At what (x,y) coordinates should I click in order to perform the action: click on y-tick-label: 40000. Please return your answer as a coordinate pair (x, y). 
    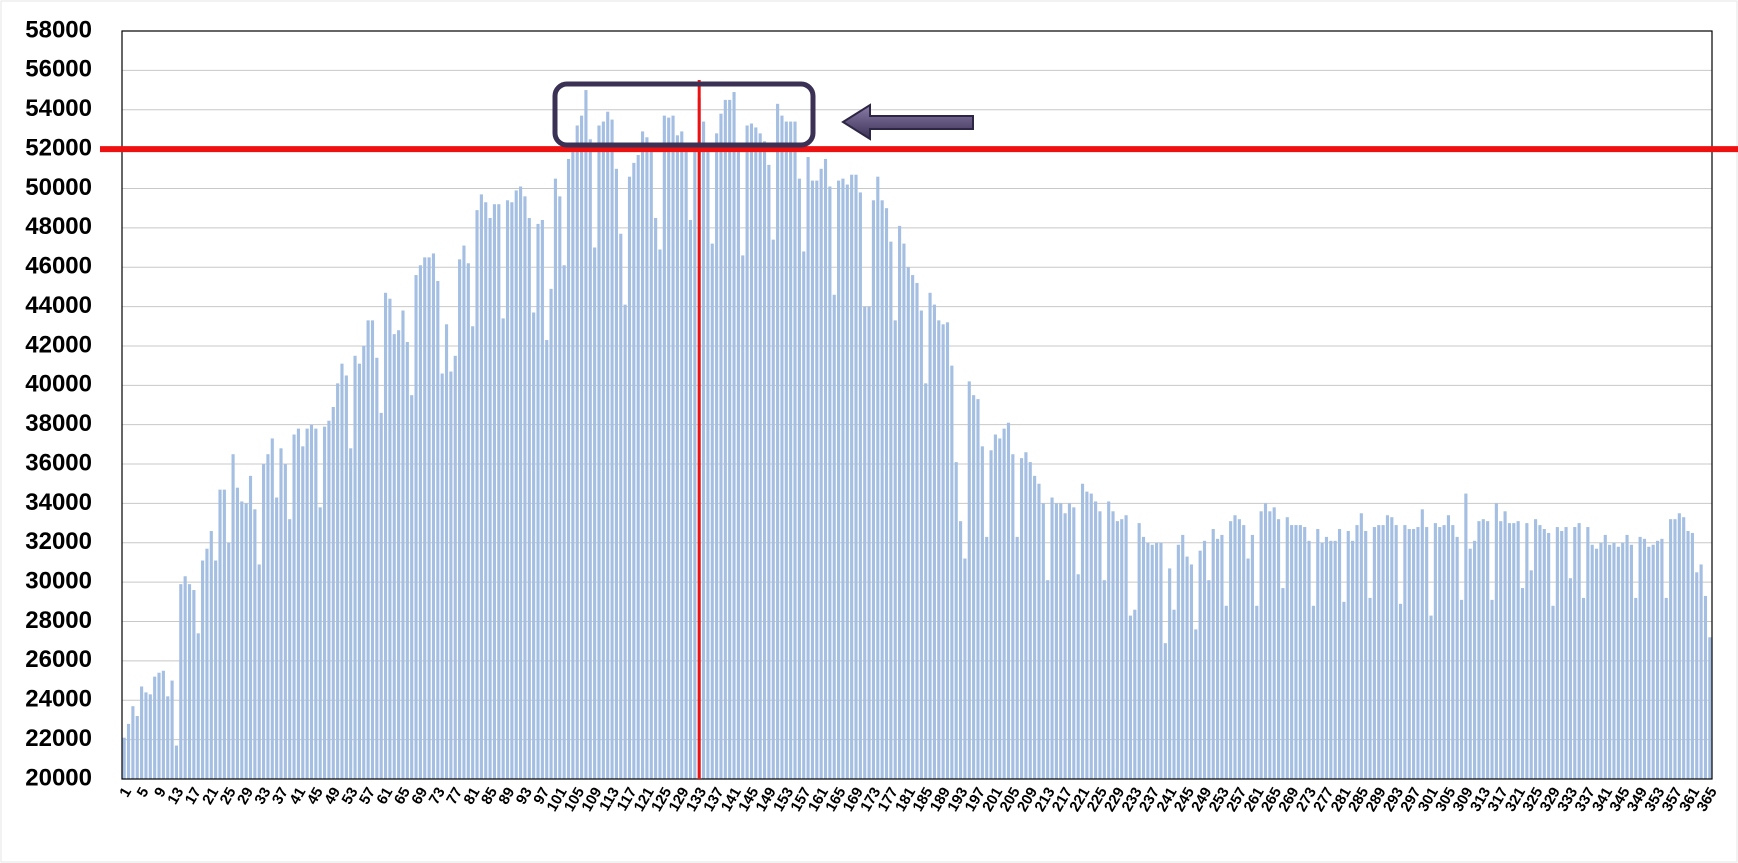
    Looking at the image, I should click on (58, 384).